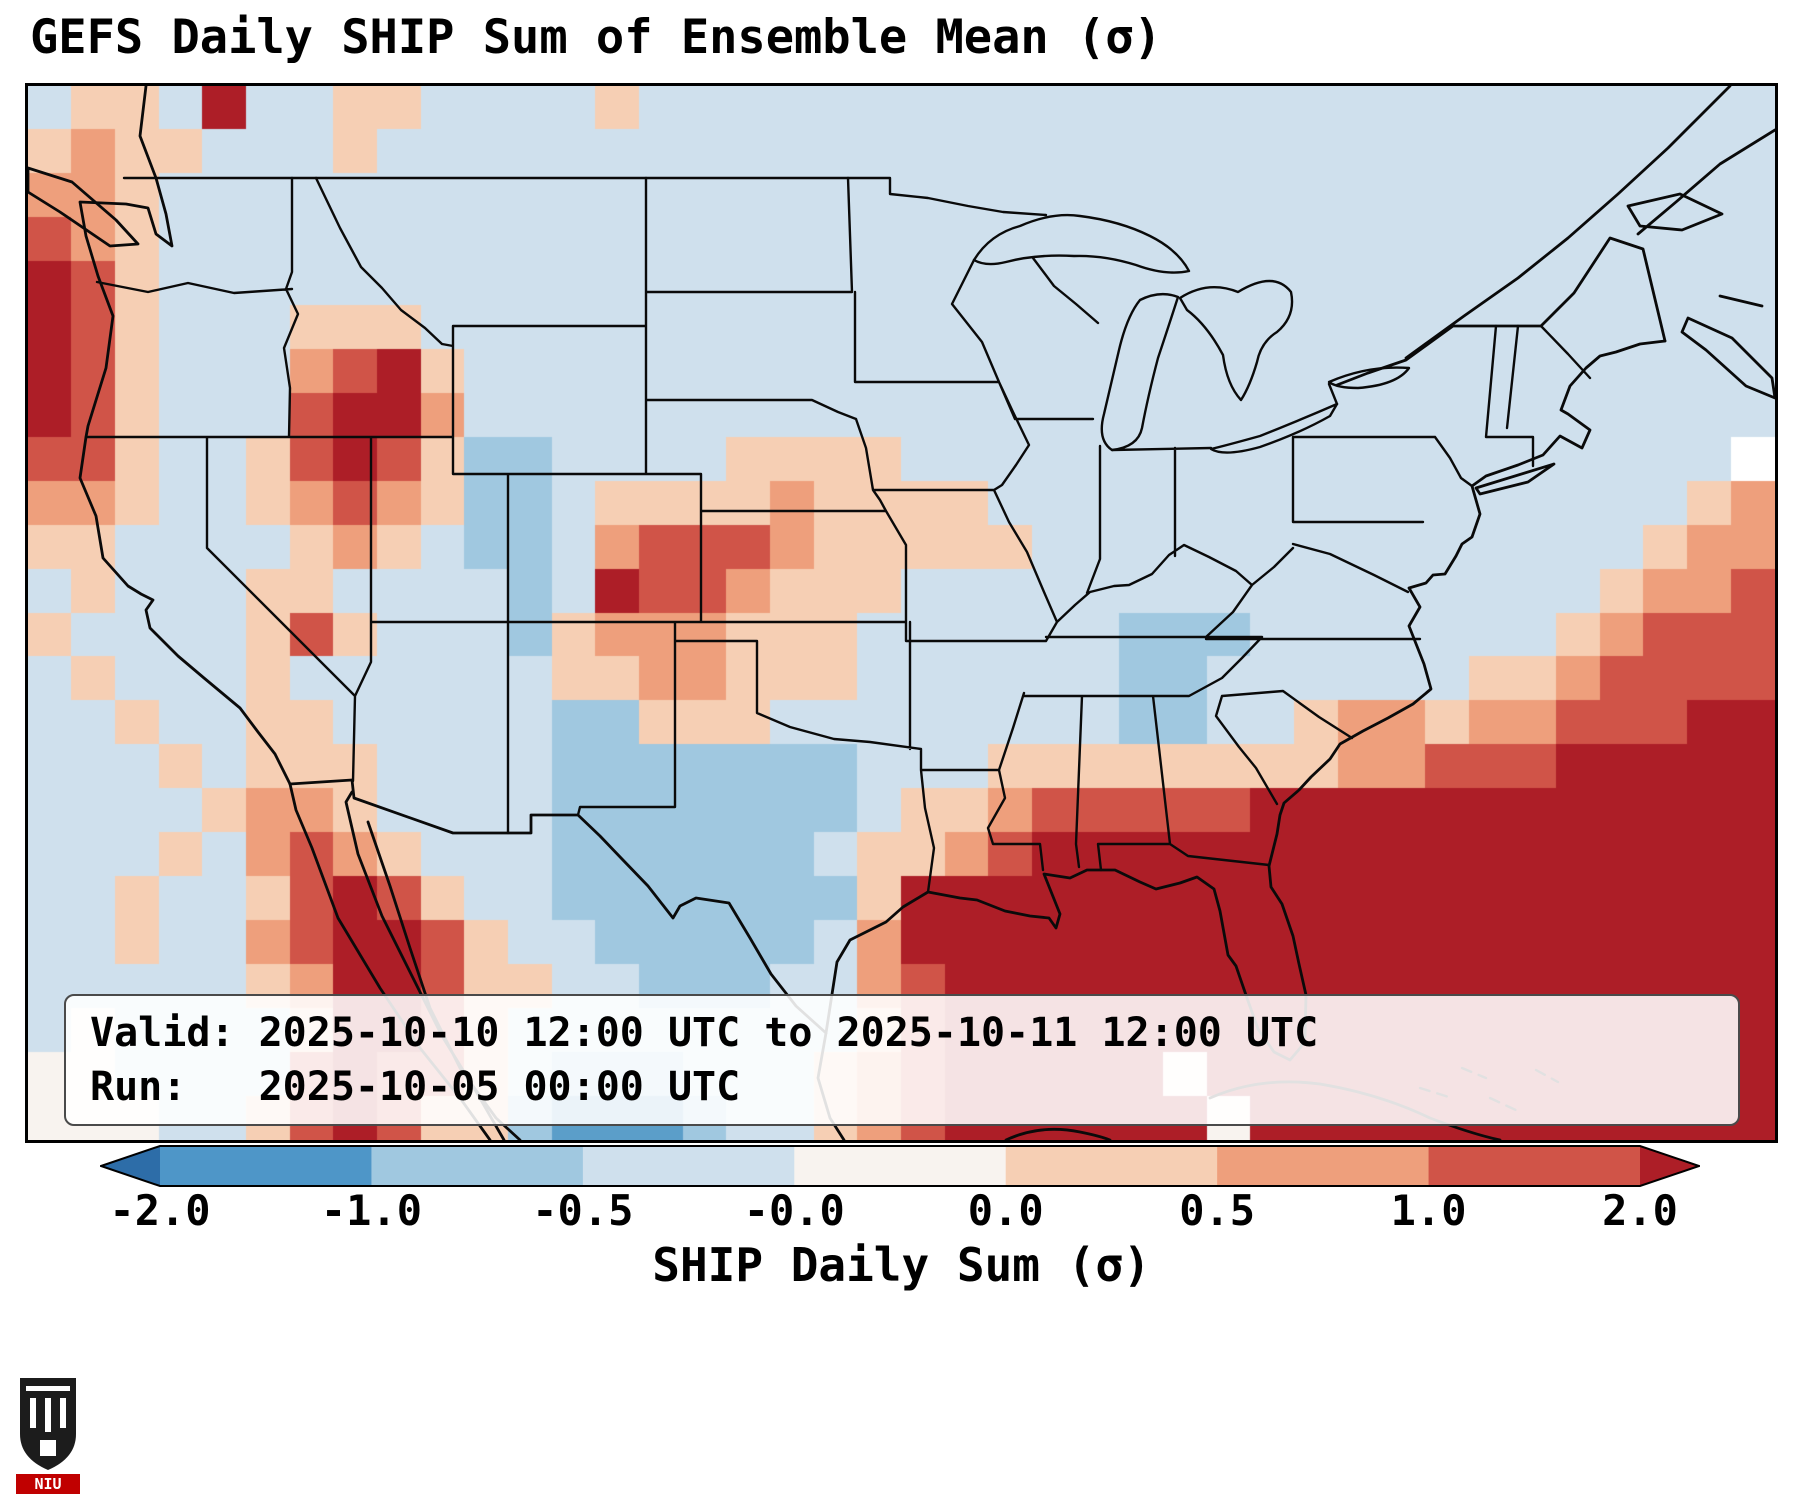  I want to click on niu-banner-text: NIU, so click(47, 1484).